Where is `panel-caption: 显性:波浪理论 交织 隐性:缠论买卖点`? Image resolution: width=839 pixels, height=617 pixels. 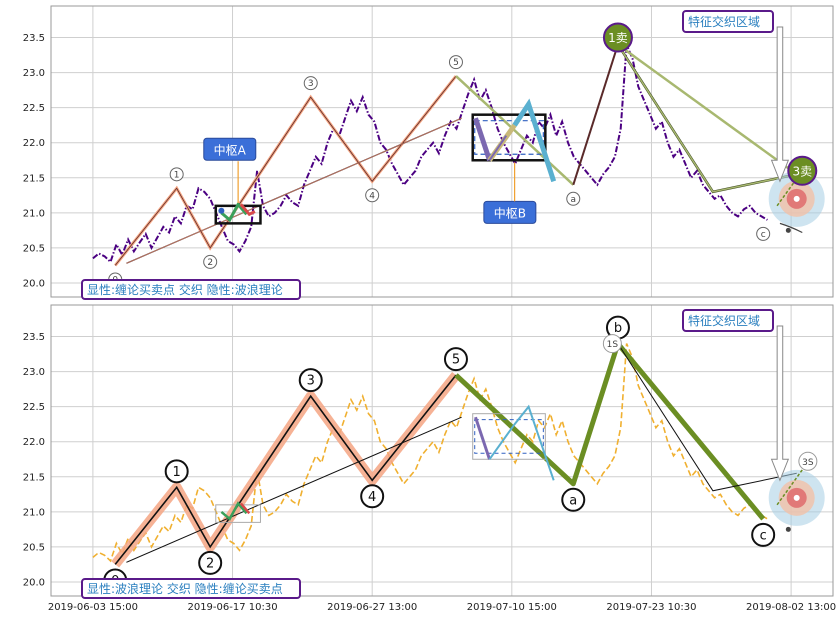 panel-caption: 显性:波浪理论 交织 隐性:缠论买卖点 is located at coordinates (185, 588).